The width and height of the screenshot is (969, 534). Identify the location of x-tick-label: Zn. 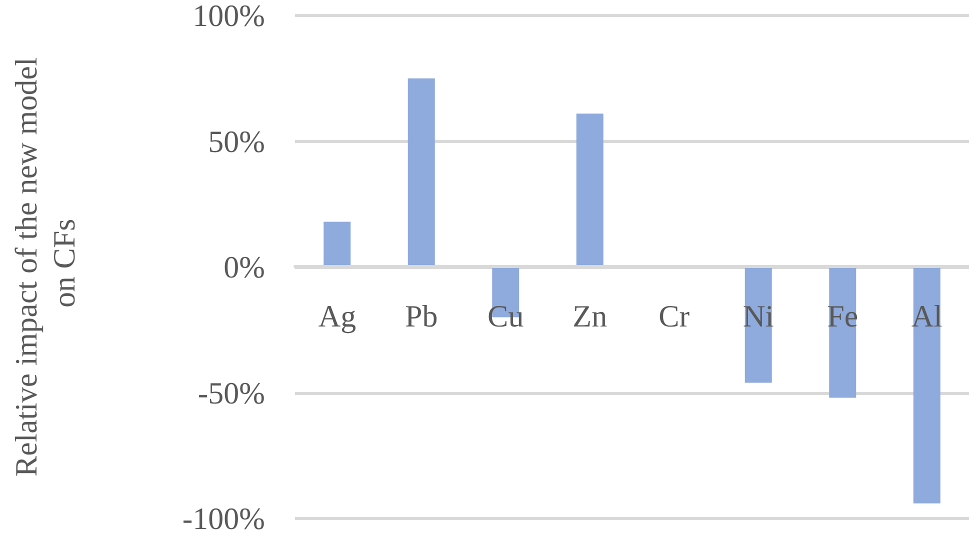
(590, 316).